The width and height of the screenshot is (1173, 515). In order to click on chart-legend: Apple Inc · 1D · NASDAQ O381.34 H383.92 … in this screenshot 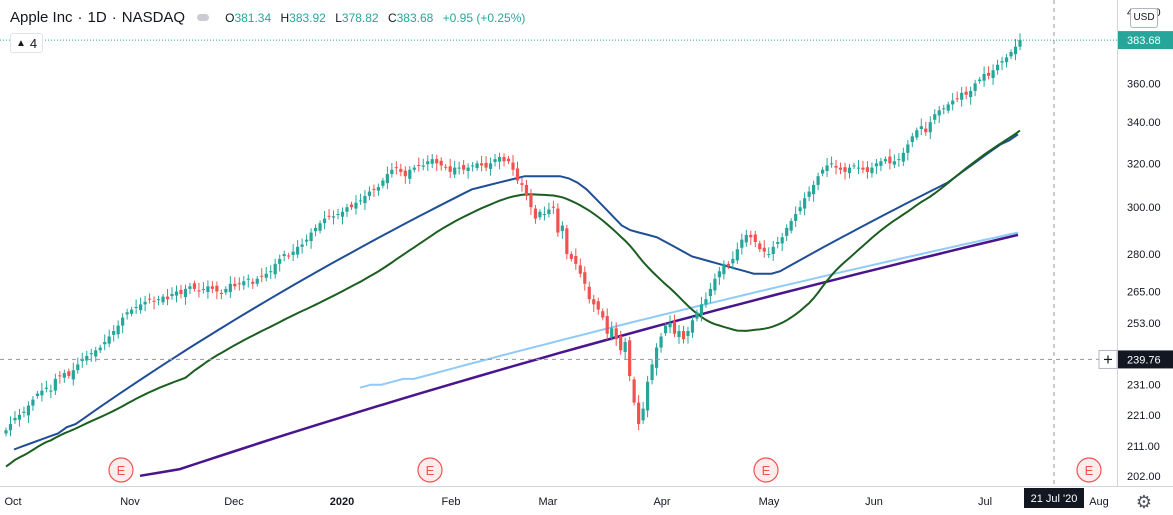, I will do `click(270, 17)`.